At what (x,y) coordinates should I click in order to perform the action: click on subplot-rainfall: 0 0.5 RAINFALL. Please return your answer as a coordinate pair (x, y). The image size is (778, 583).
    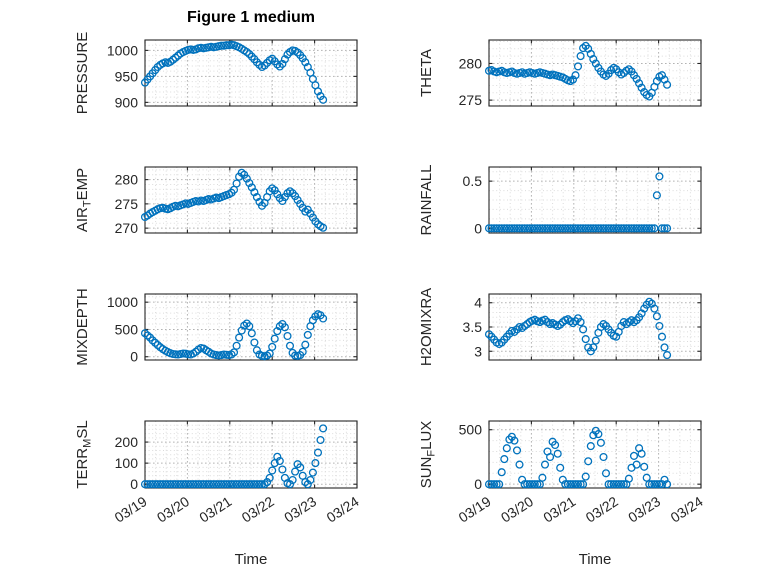
    Looking at the image, I should click on (560, 200).